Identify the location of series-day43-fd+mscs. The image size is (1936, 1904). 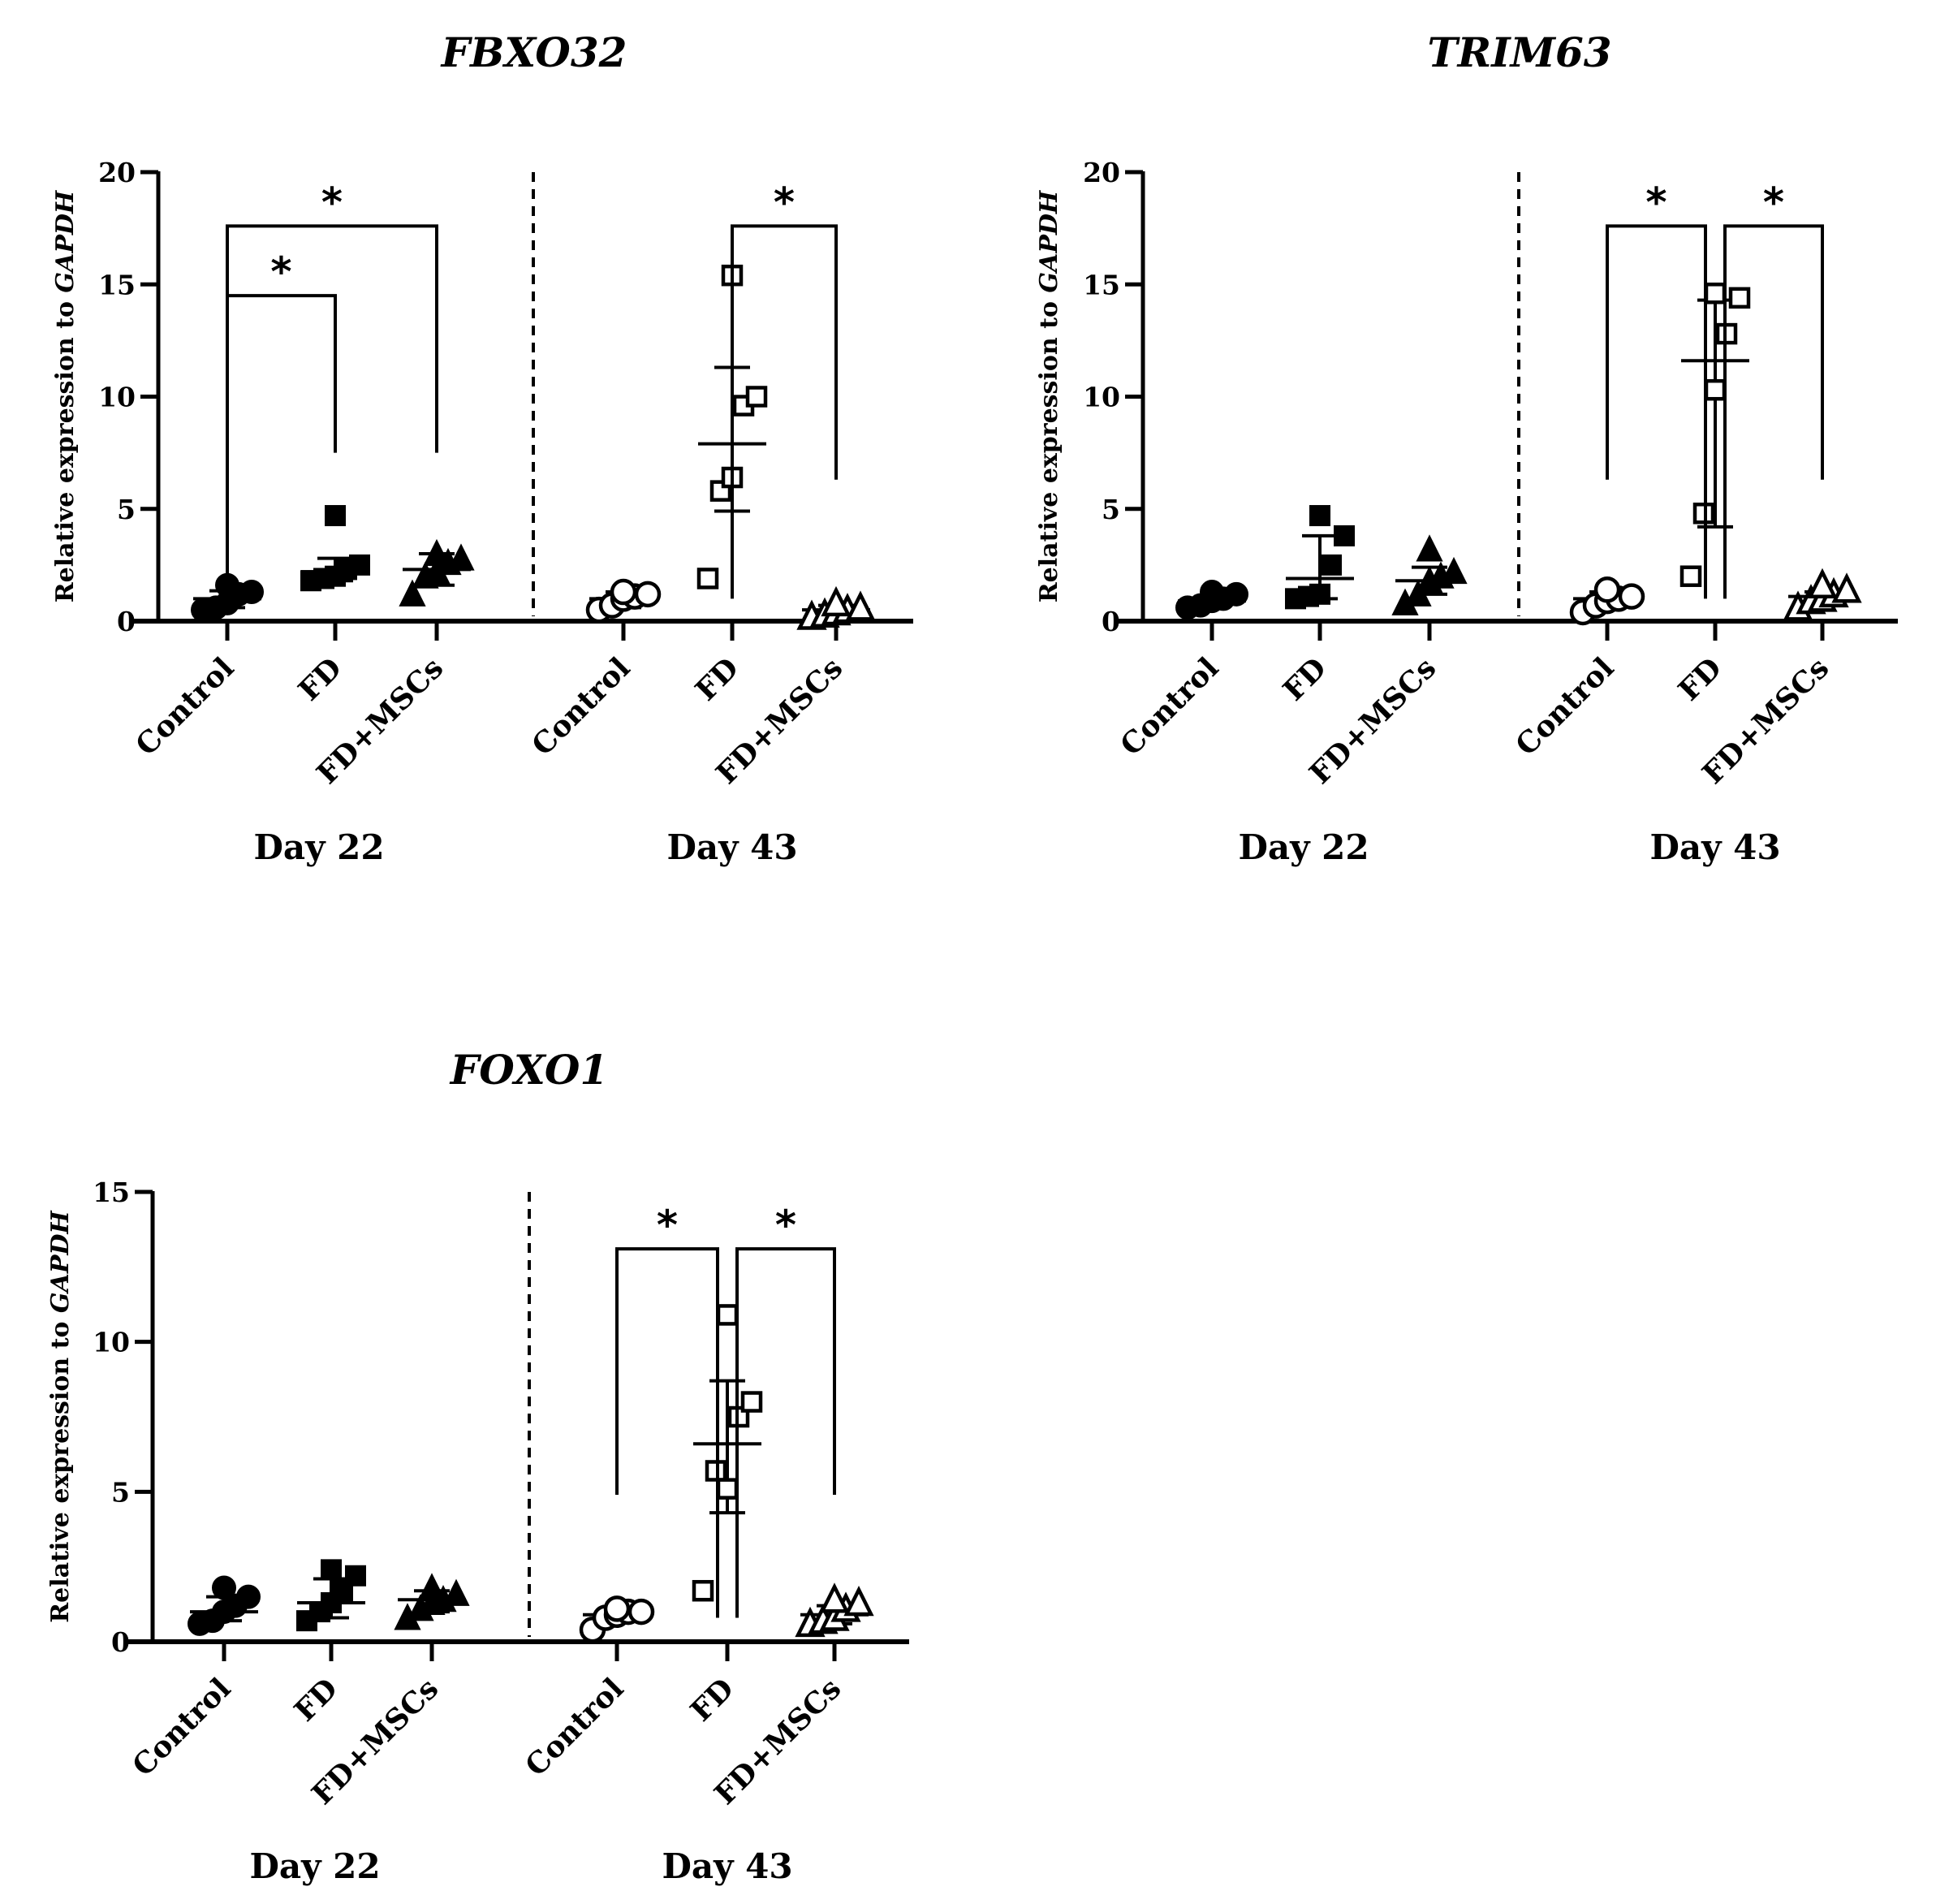
(836, 607).